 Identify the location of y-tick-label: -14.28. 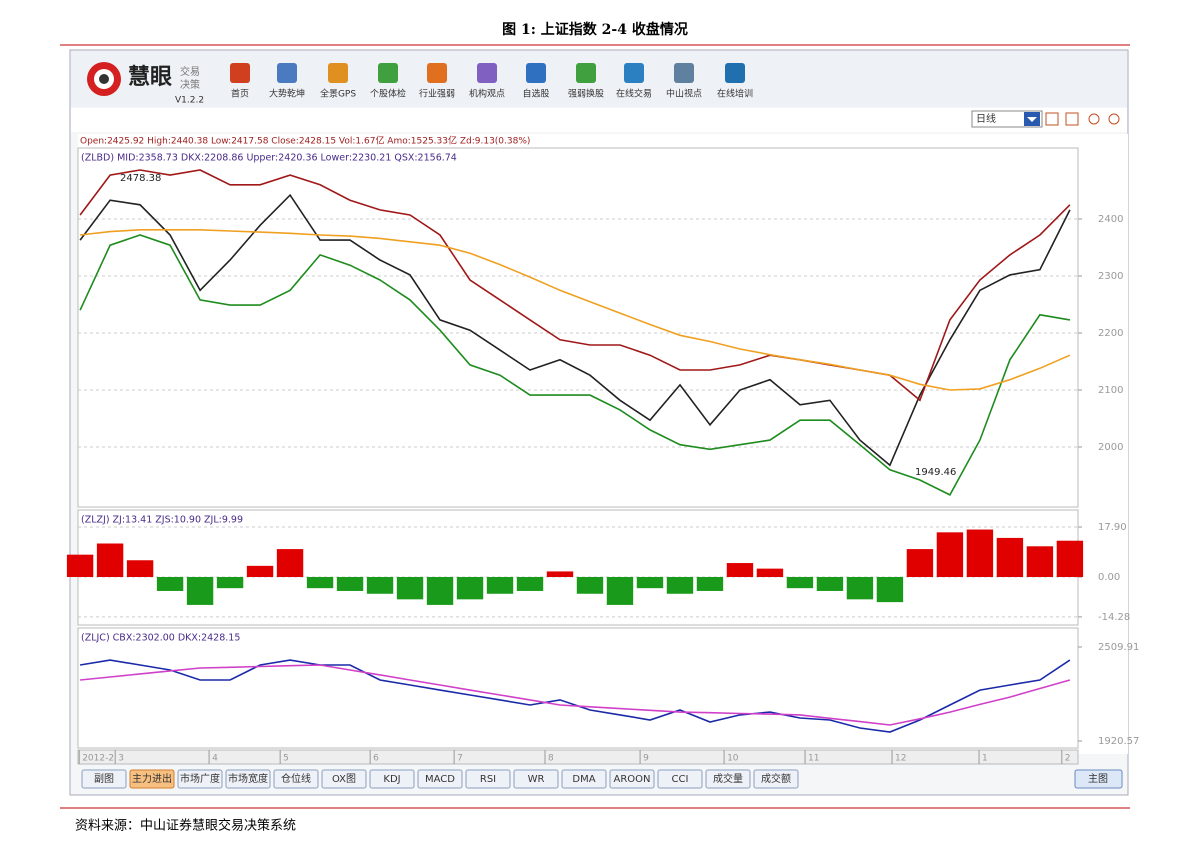
(1114, 617).